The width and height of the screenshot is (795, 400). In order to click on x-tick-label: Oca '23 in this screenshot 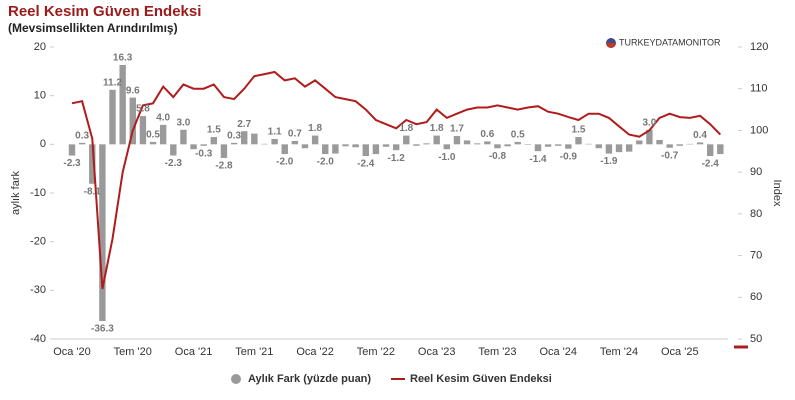, I will do `click(437, 352)`.